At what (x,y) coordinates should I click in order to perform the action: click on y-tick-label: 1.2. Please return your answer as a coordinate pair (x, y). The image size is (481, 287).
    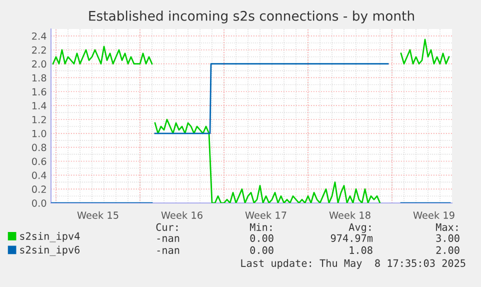
    Looking at the image, I should click on (39, 120).